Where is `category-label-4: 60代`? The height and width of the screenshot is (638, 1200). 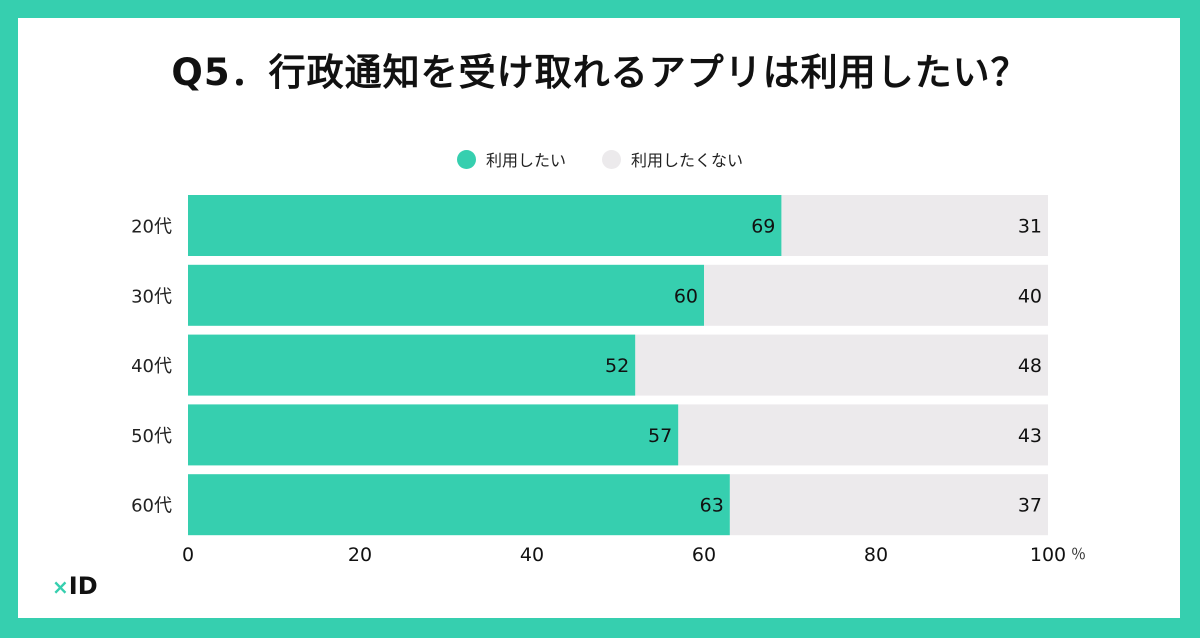
category-label-4: 60代 is located at coordinates (151, 506).